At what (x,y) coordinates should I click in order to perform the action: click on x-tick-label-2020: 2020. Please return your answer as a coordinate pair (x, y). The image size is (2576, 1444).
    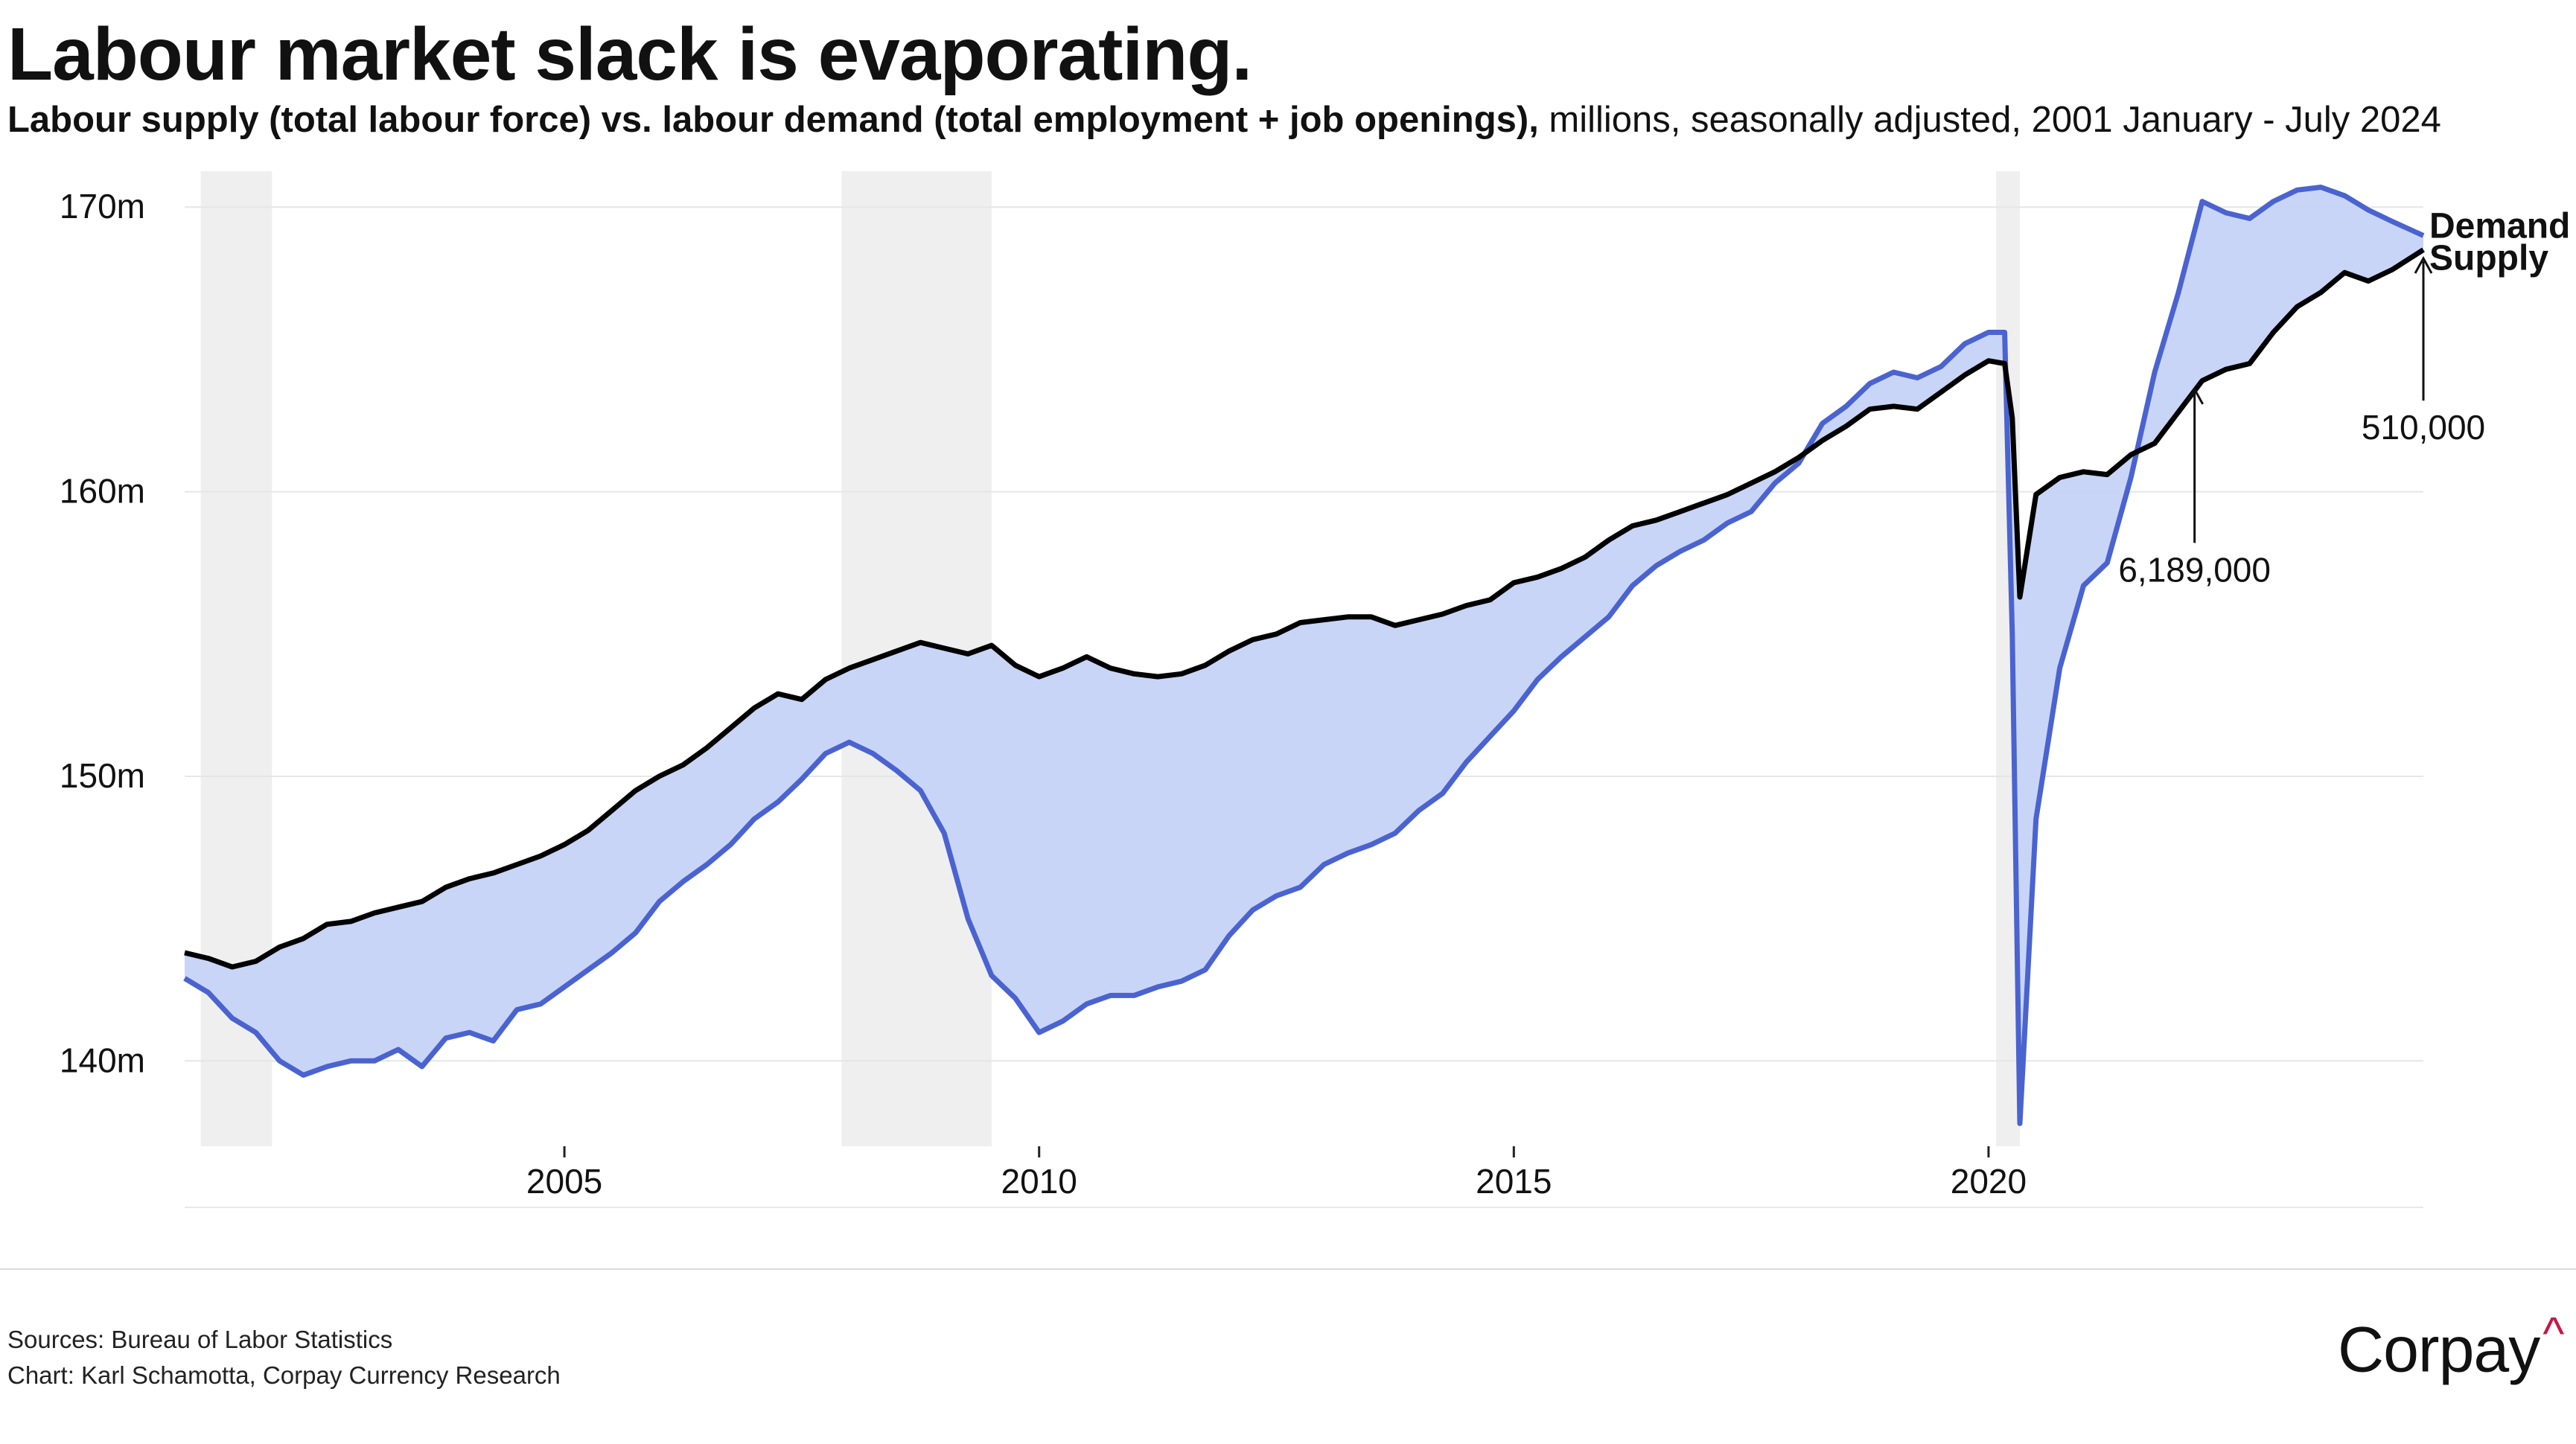
    Looking at the image, I should click on (1989, 1181).